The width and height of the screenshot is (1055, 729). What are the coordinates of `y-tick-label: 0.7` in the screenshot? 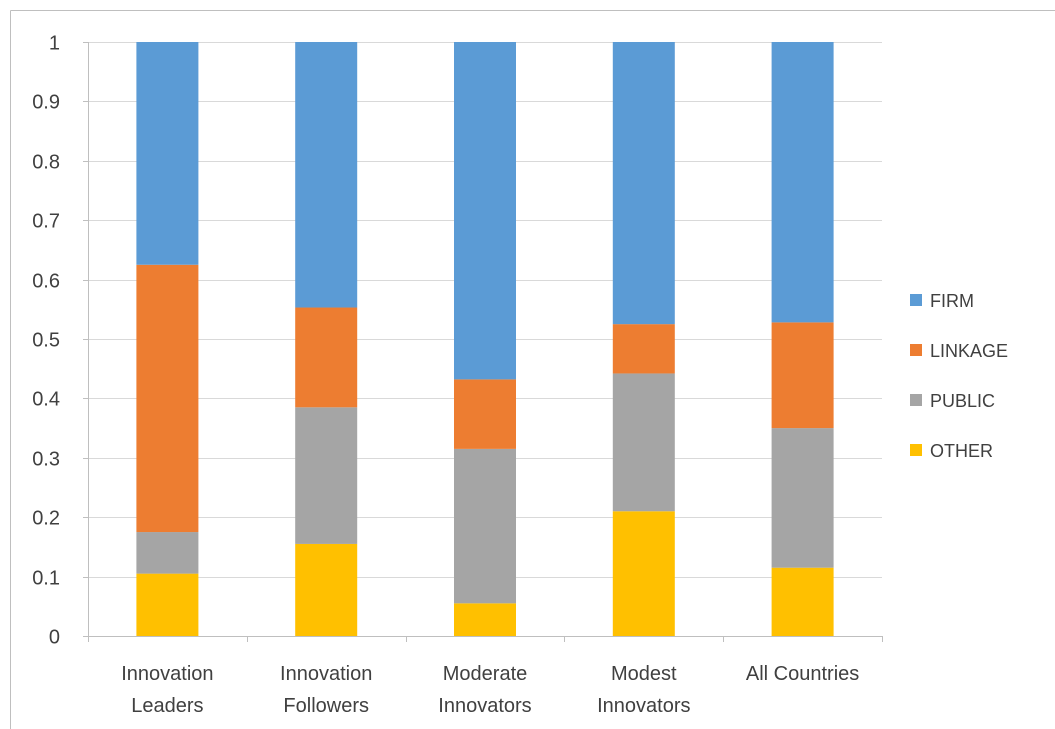 It's located at (46, 222).